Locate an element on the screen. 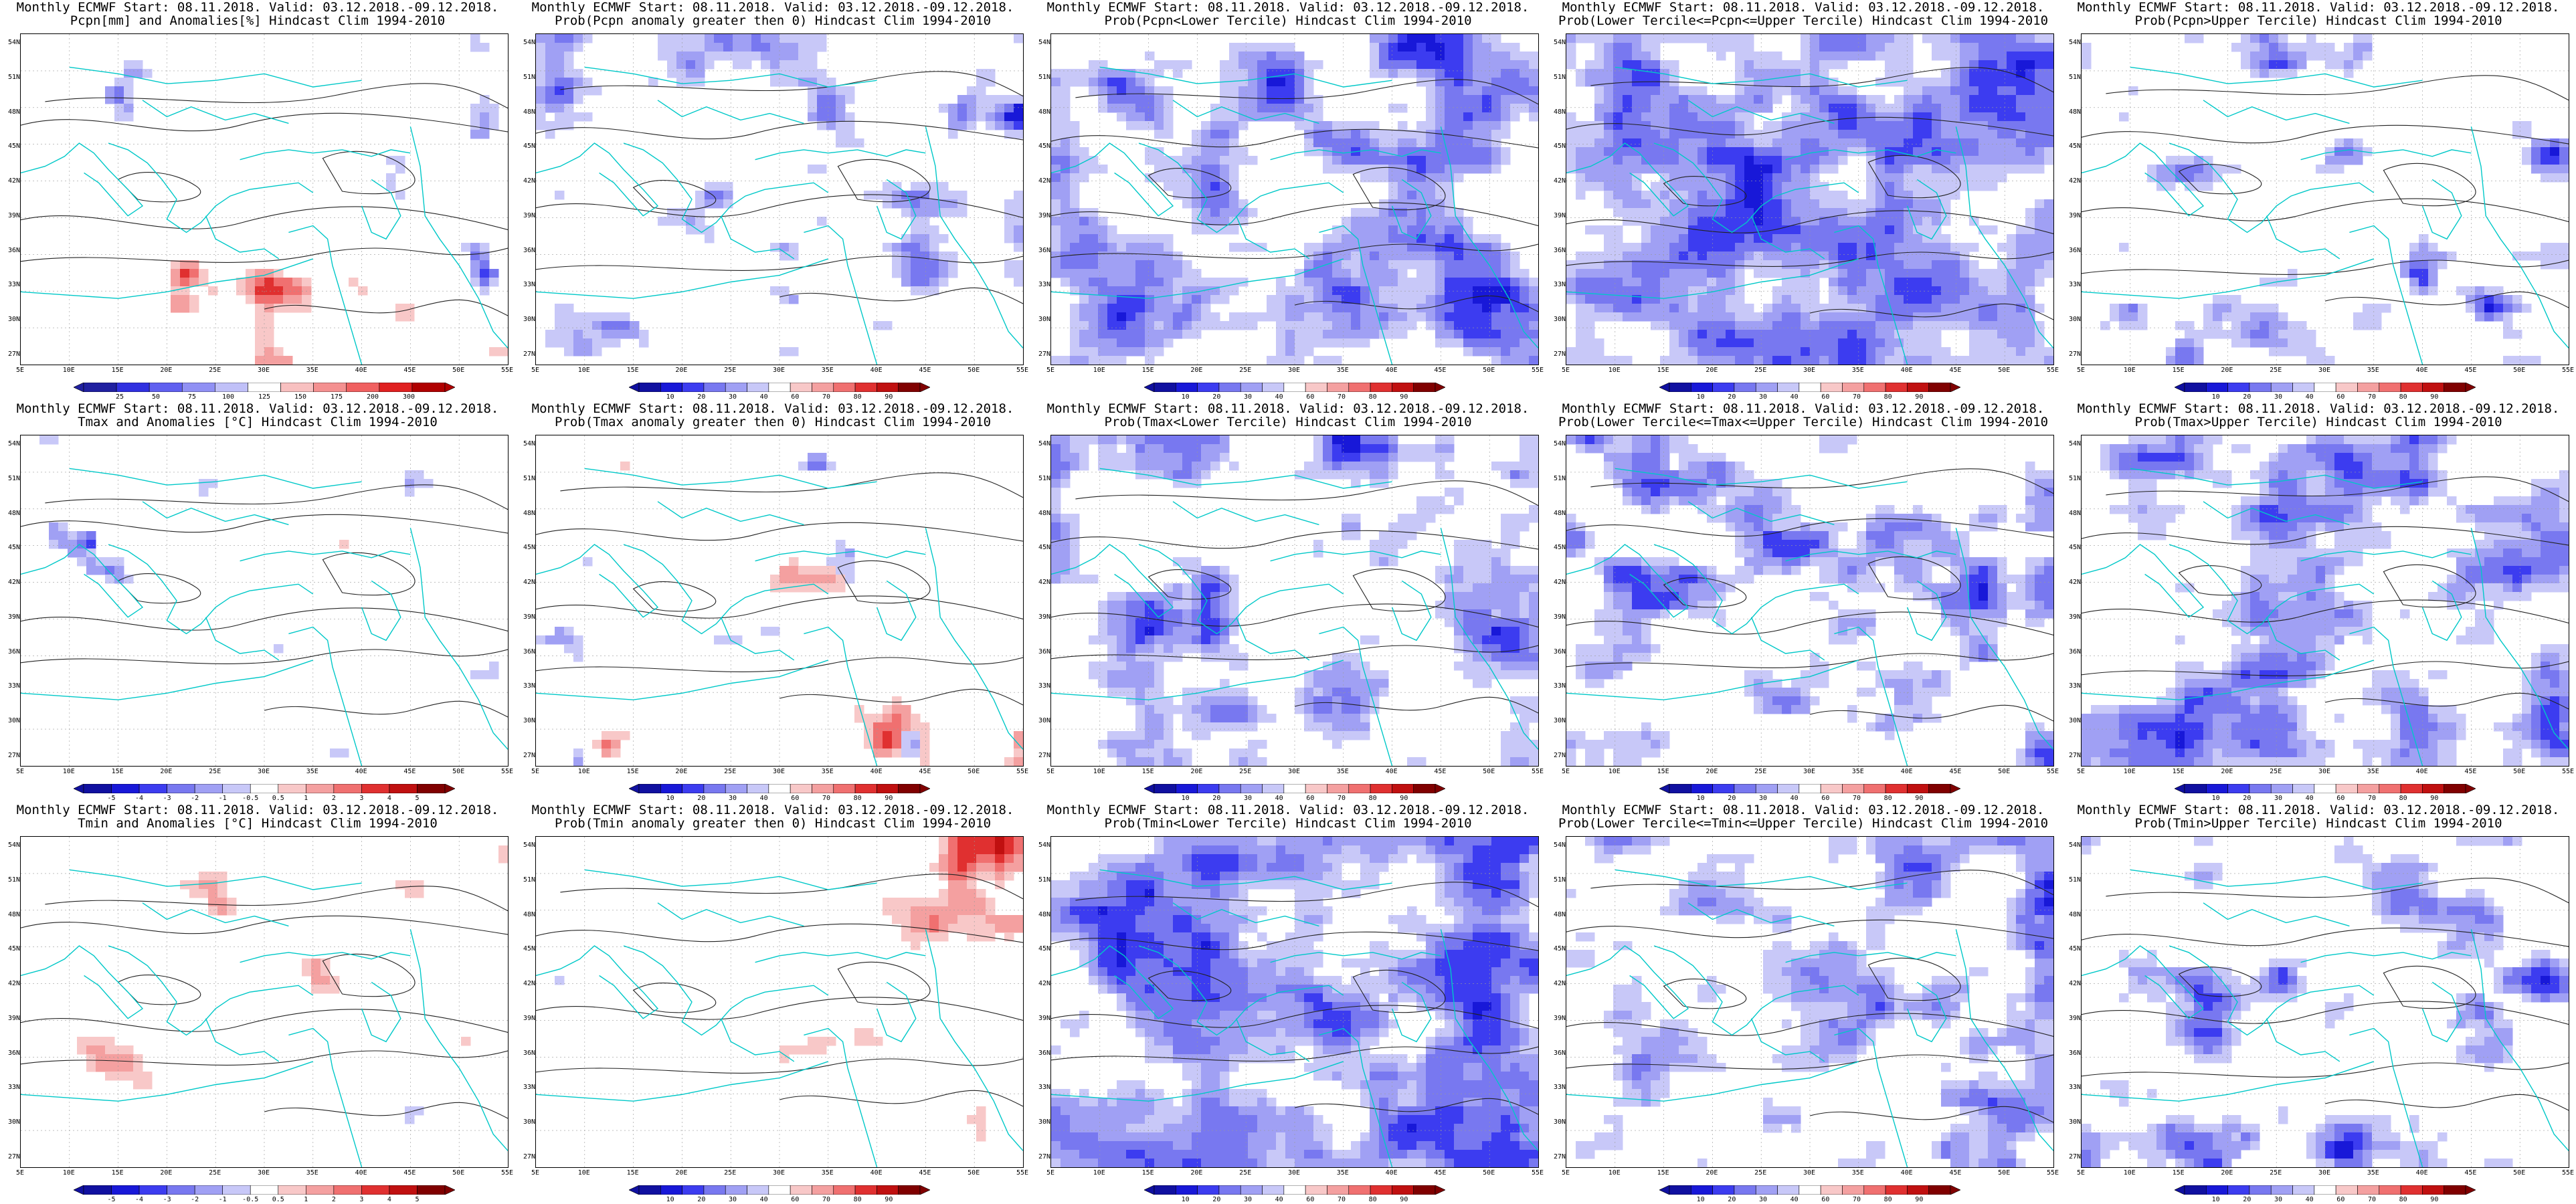  lat-tick-label: 27N is located at coordinates (13, 755).